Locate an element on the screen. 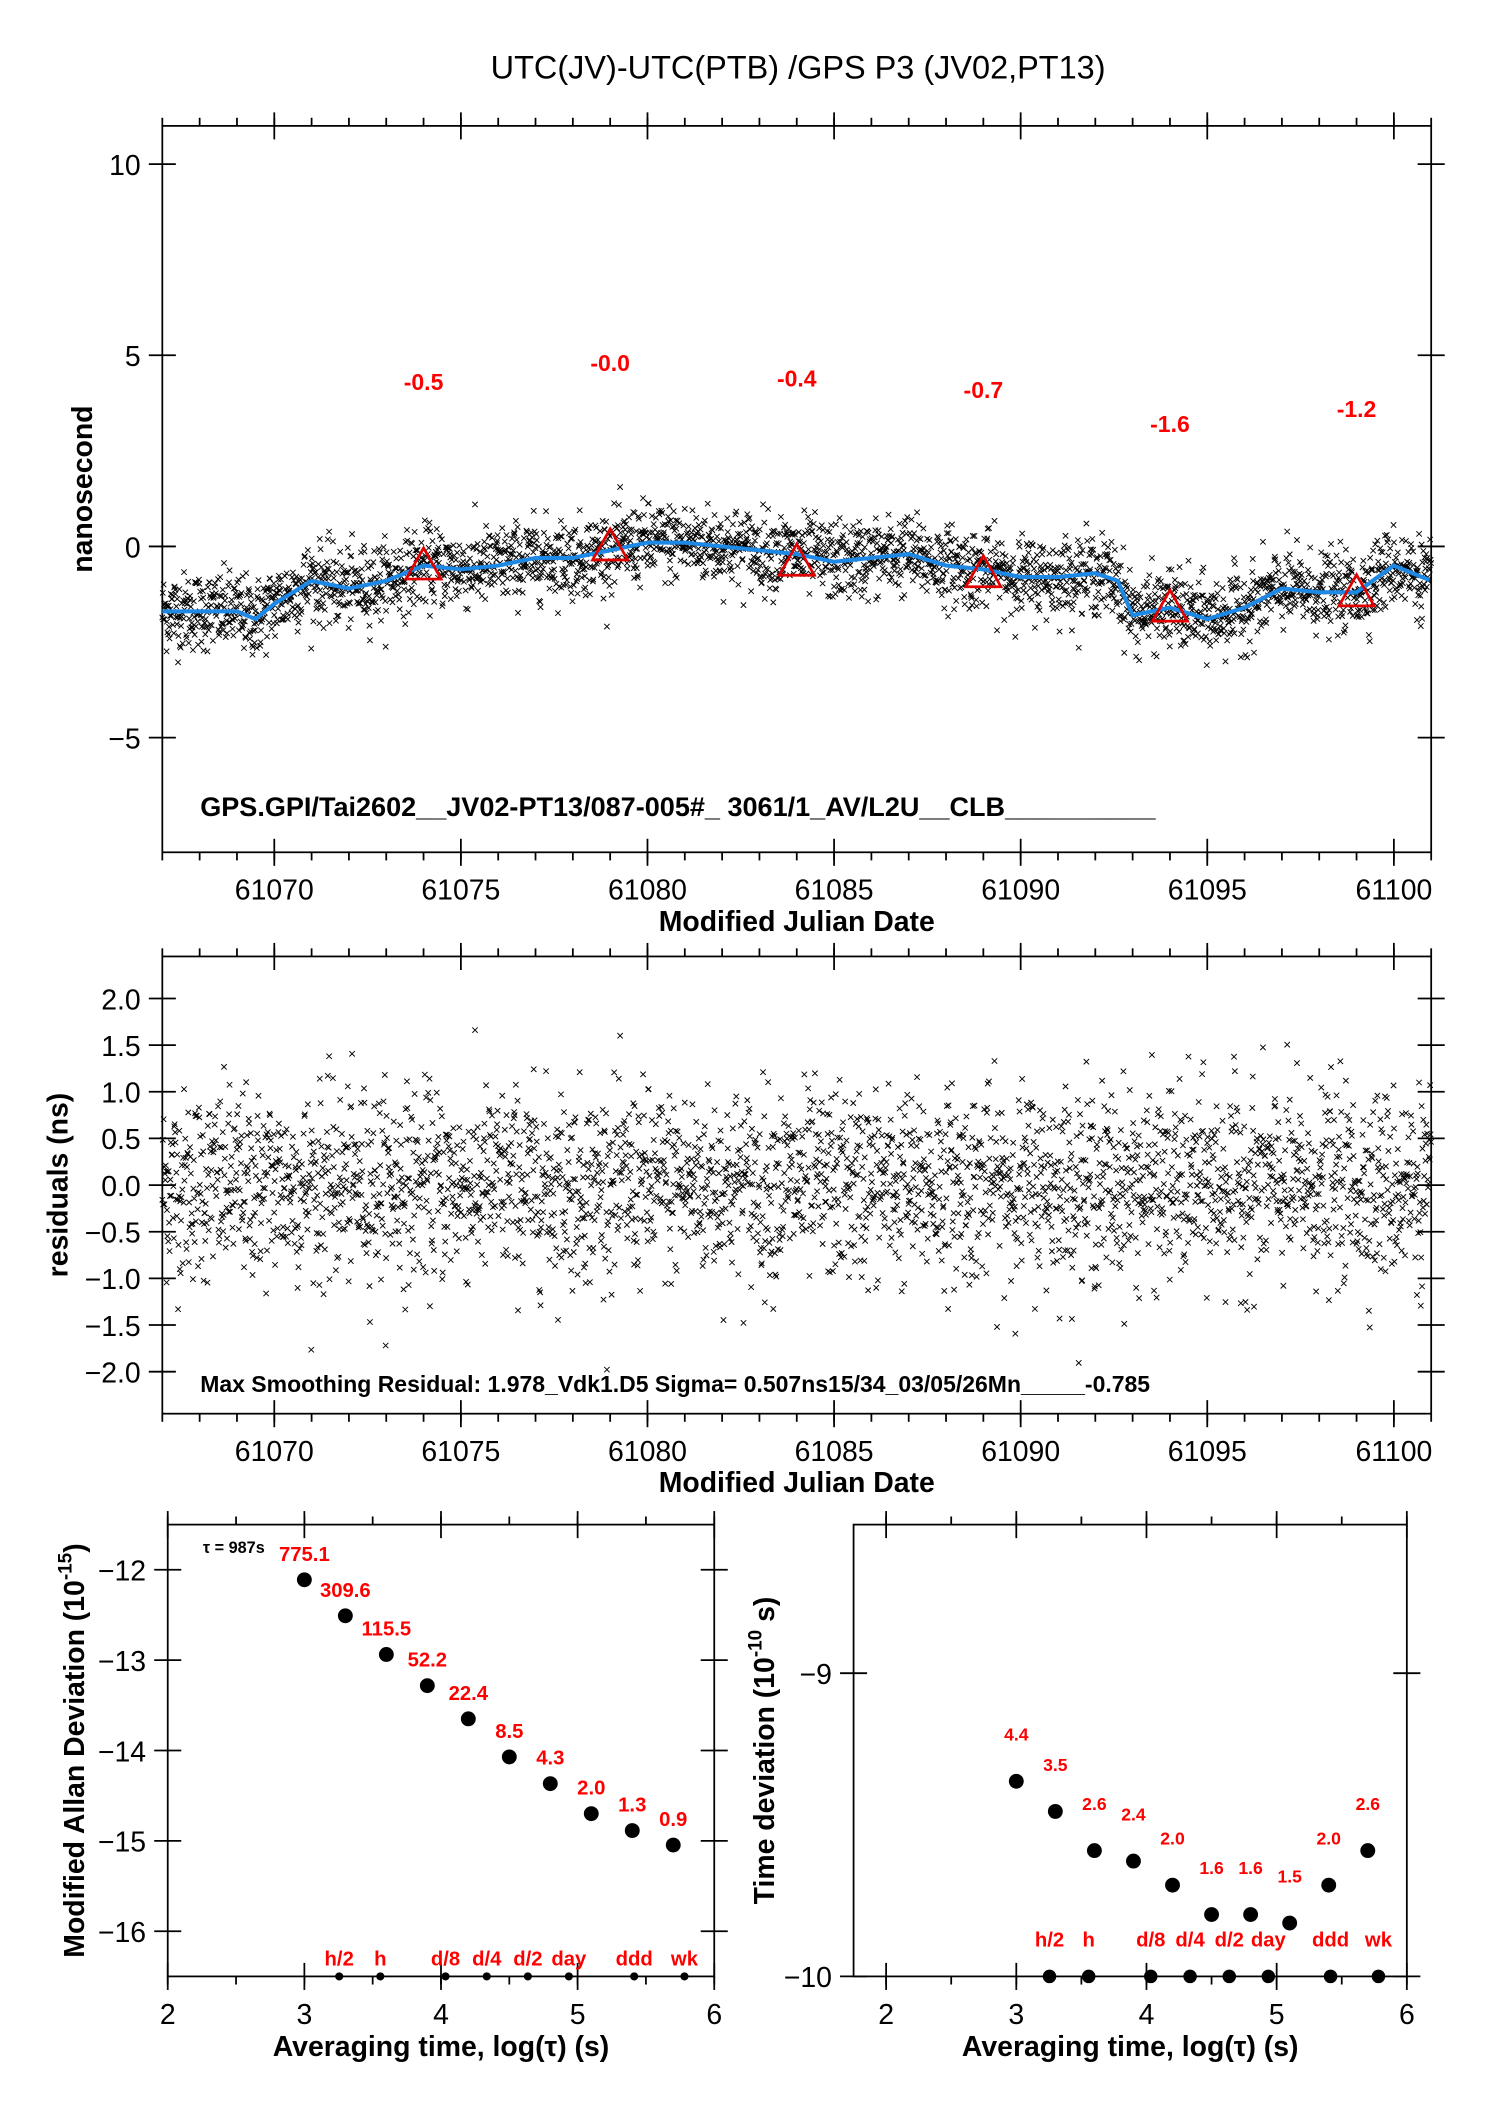 The height and width of the screenshot is (2105, 1488). x-tick-label: 61100 is located at coordinates (1393, 891).